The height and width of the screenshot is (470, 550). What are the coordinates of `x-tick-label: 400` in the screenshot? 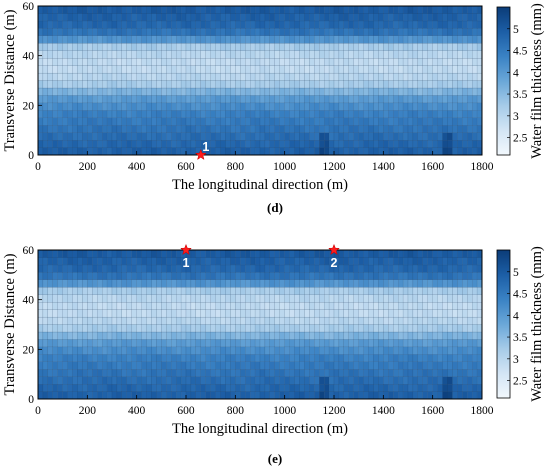 It's located at (137, 411).